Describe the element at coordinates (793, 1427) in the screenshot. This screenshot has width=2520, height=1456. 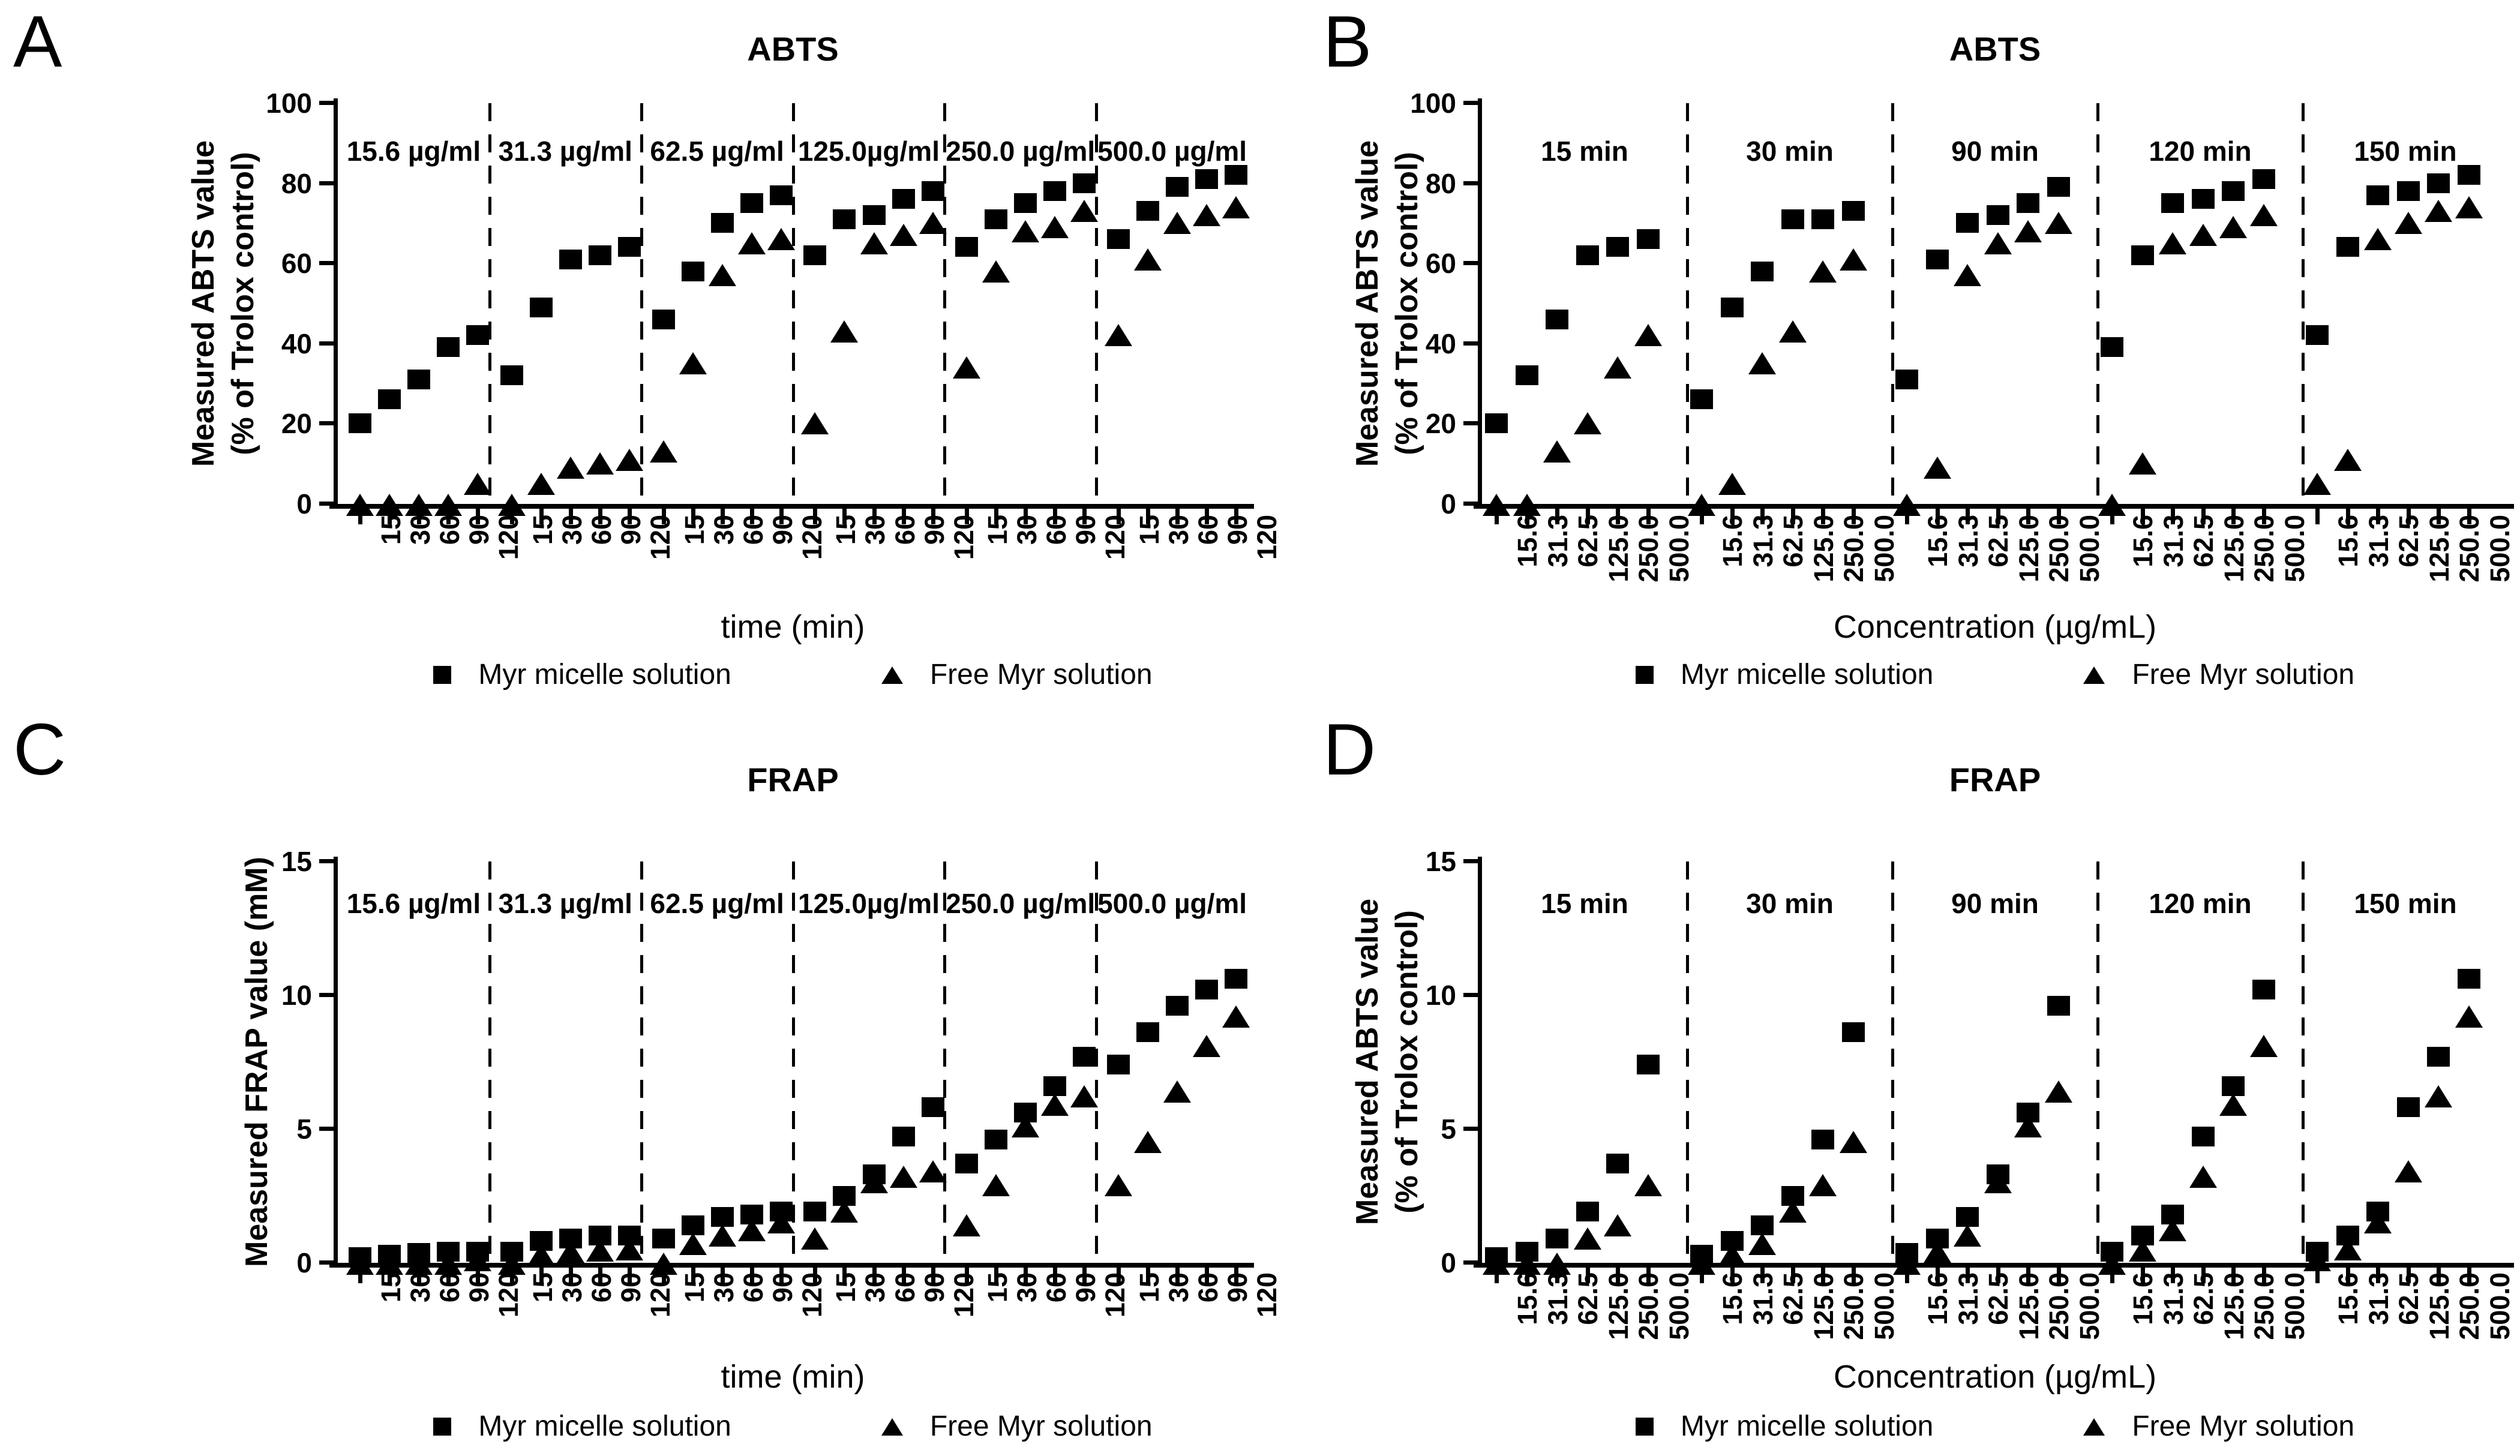
I see `legend: Myr micelle solution Free Myr solution` at that location.